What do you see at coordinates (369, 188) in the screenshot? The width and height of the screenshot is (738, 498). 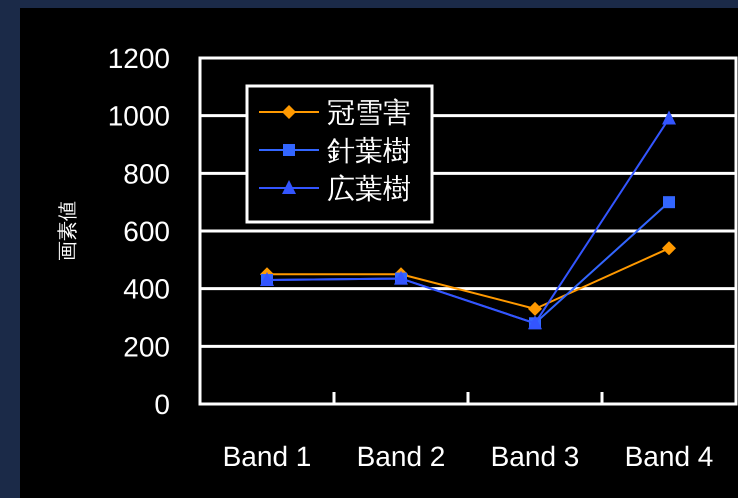 I see `legend-label: 広葉樹` at bounding box center [369, 188].